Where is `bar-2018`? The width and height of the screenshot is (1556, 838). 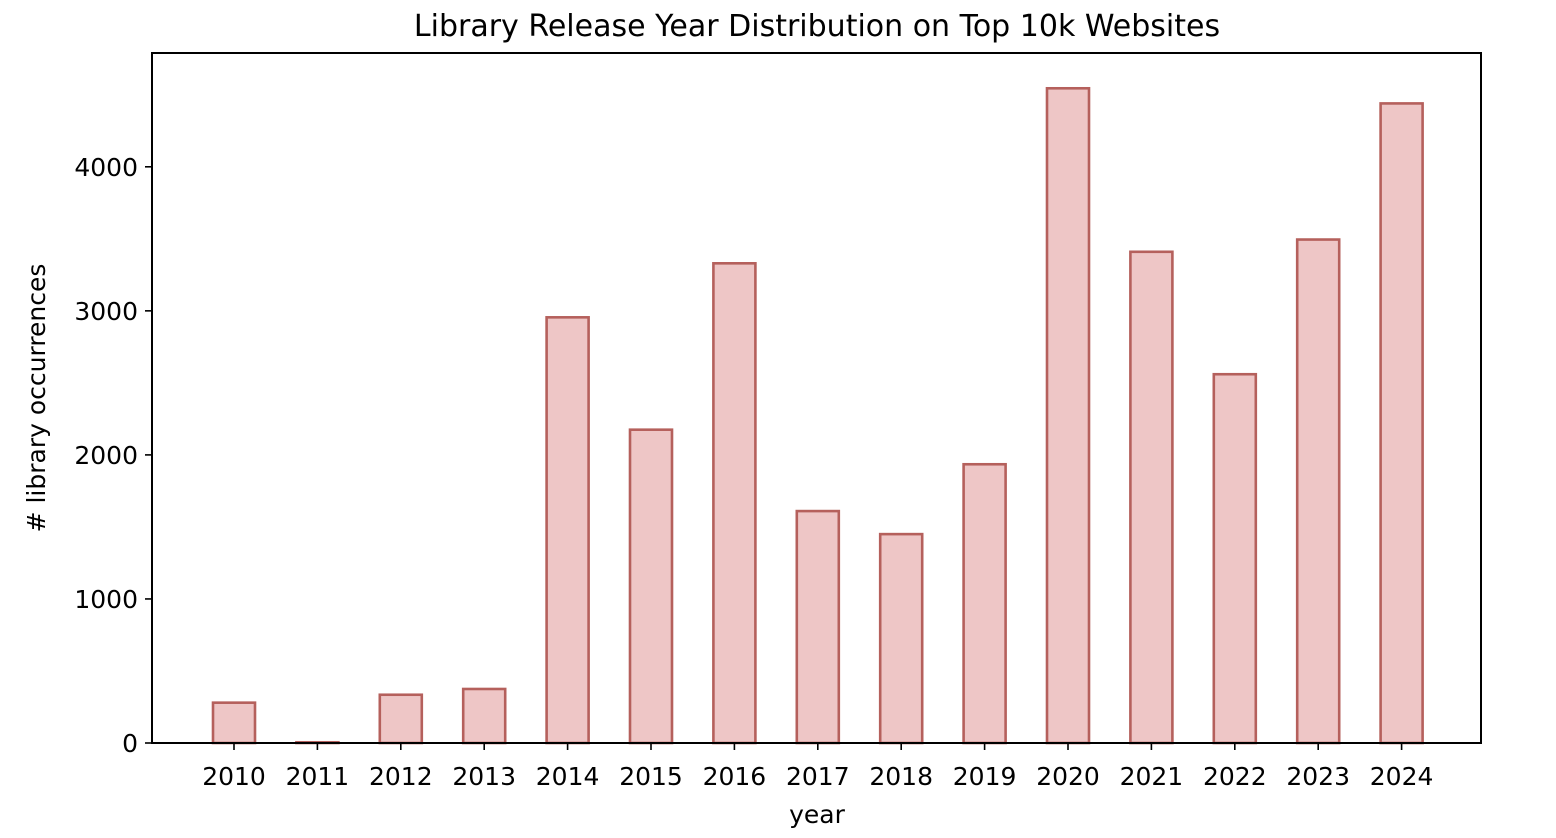
bar-2018 is located at coordinates (901, 638).